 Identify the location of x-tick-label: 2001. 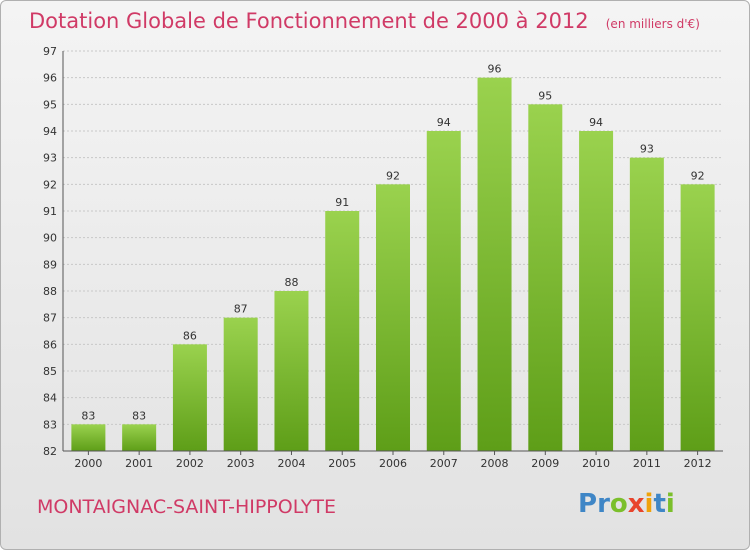
(139, 463).